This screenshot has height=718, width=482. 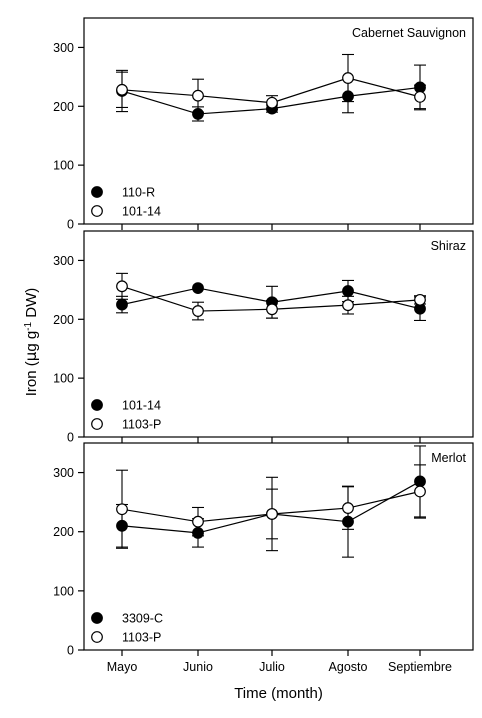 I want to click on legend-label: 3309-C, so click(x=142, y=619).